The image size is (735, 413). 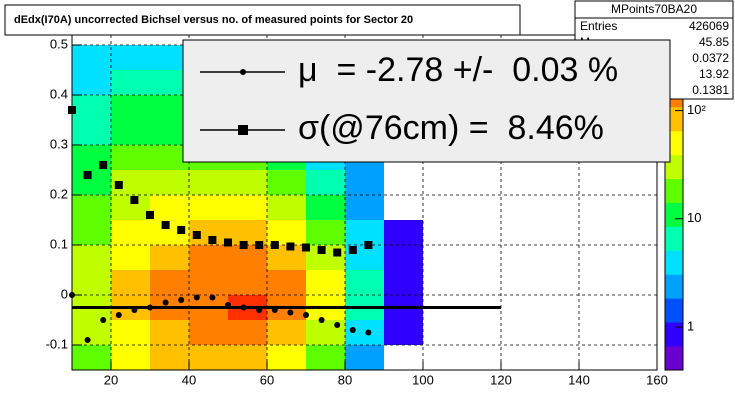 I want to click on stats-value: 0.0372, so click(x=710, y=58).